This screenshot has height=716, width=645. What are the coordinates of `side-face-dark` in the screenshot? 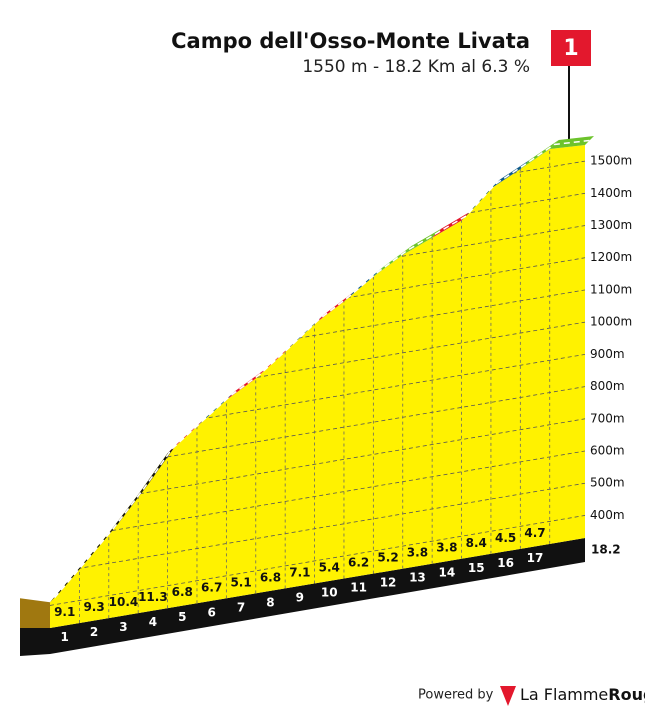 It's located at (35, 642).